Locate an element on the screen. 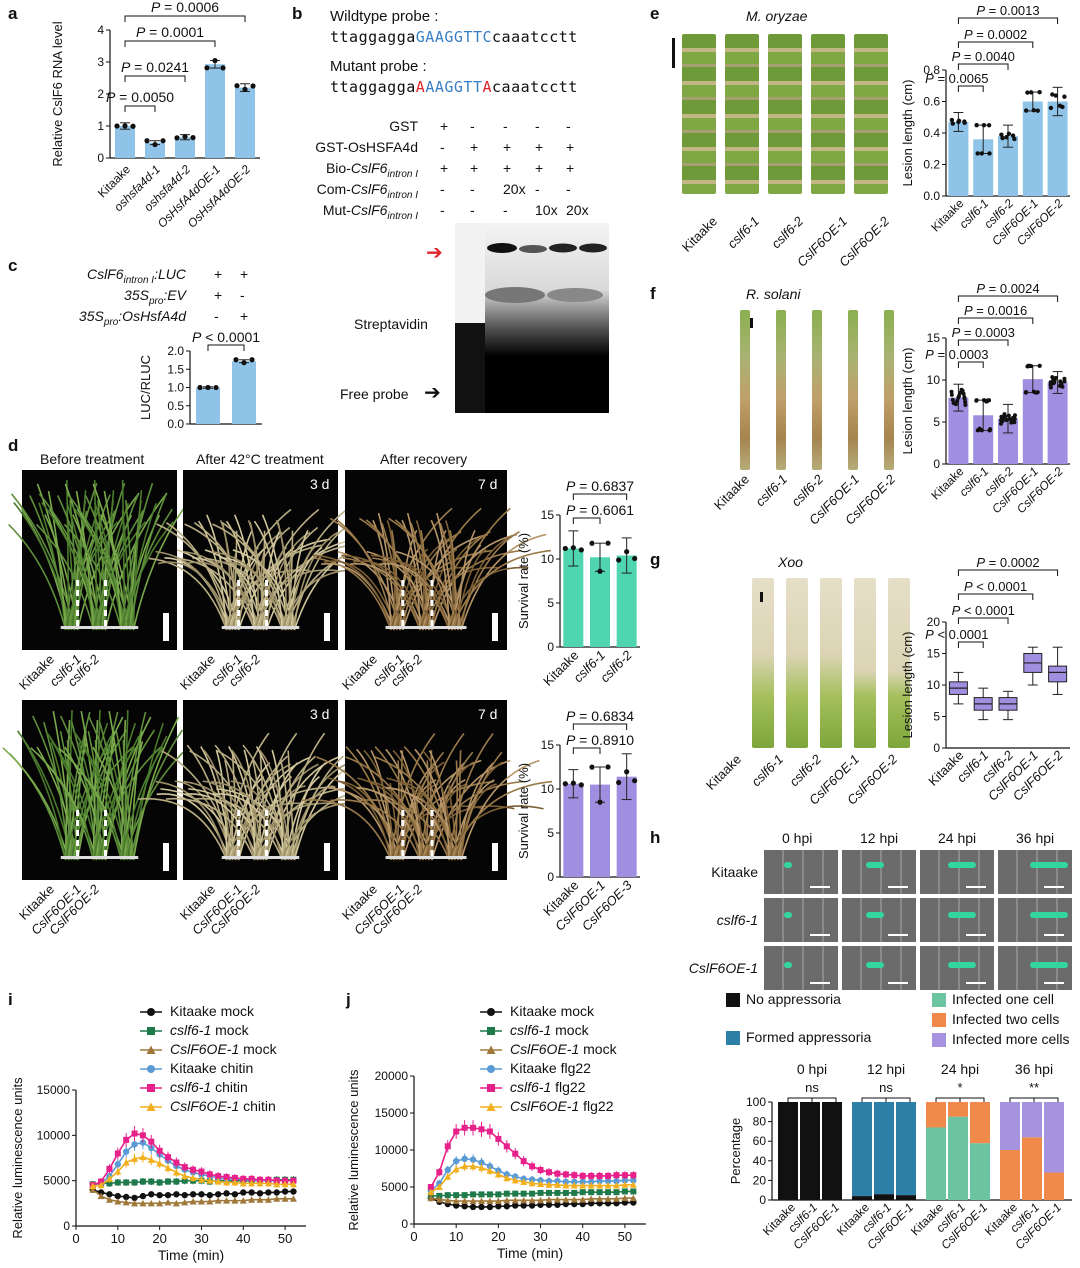  stacked-segment-infected-one-cell is located at coordinates (936, 1163).